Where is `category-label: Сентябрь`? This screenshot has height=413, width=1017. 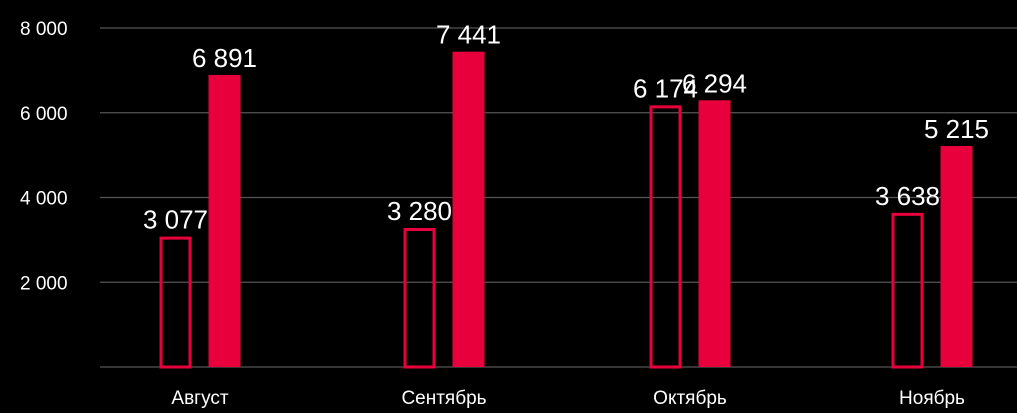
category-label: Сентябрь is located at coordinates (443, 398).